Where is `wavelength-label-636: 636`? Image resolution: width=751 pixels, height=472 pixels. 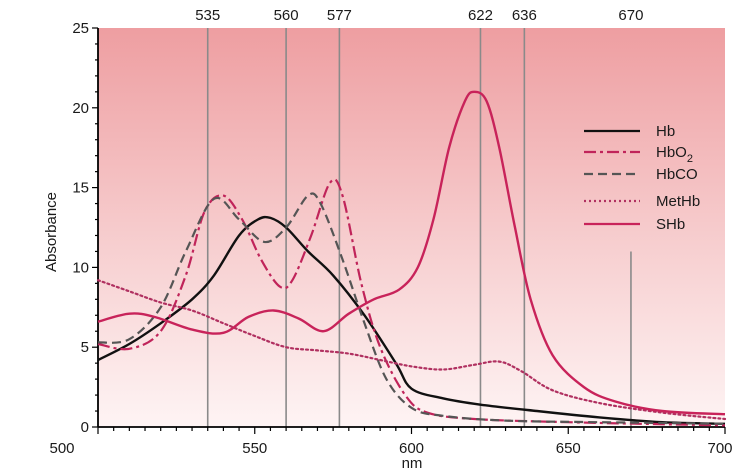
wavelength-label-636: 636 is located at coordinates (524, 15).